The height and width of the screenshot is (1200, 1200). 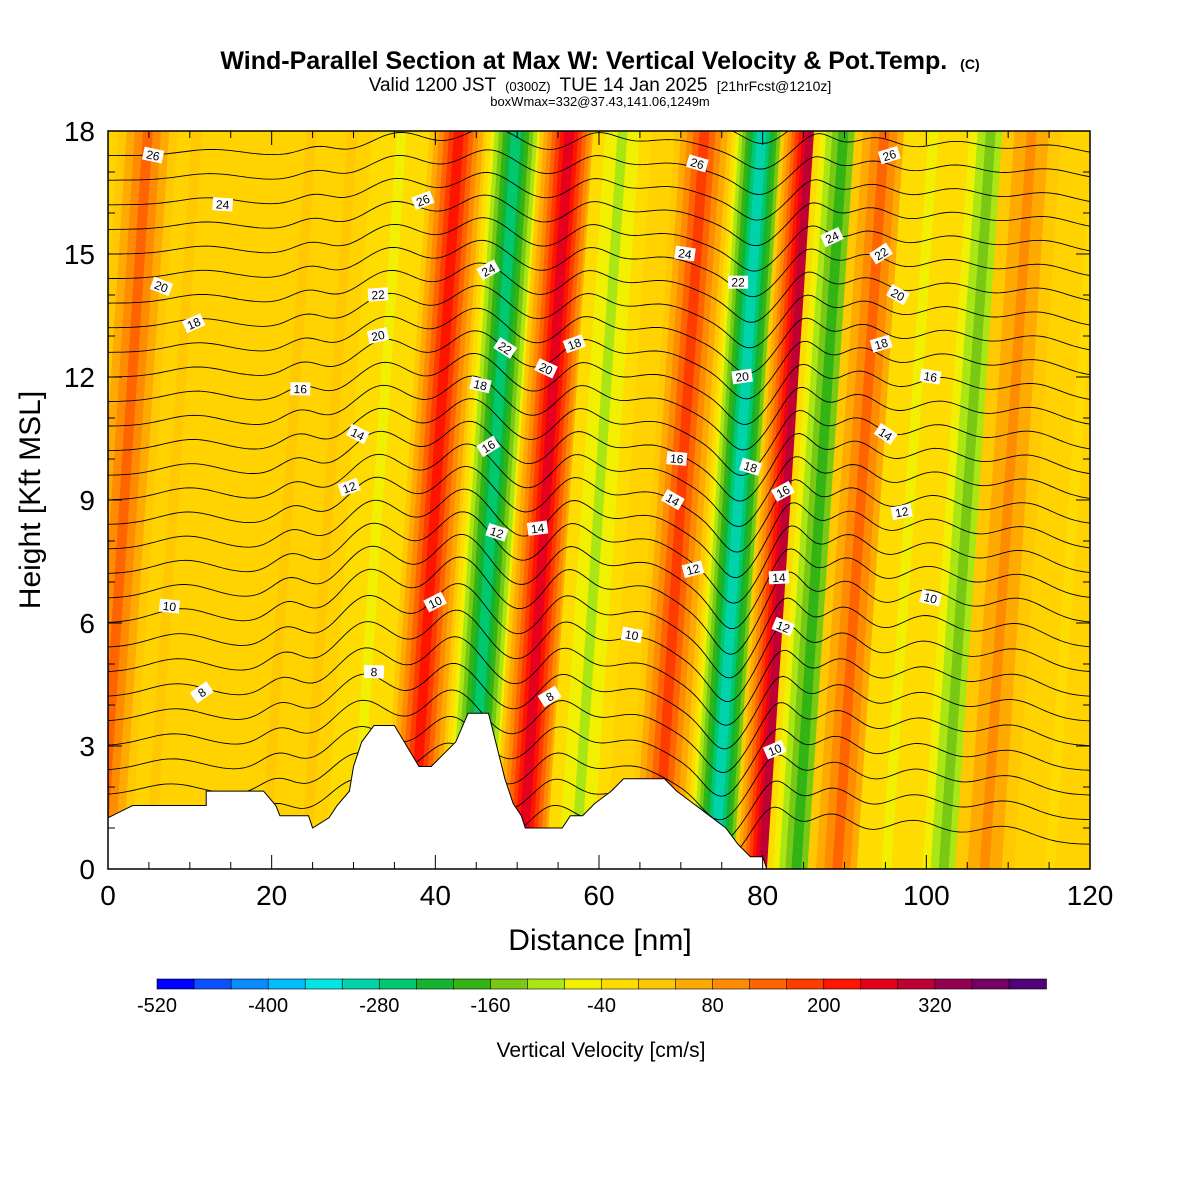 What do you see at coordinates (599, 940) in the screenshot?
I see `x-axis-label: Distance [nm]` at bounding box center [599, 940].